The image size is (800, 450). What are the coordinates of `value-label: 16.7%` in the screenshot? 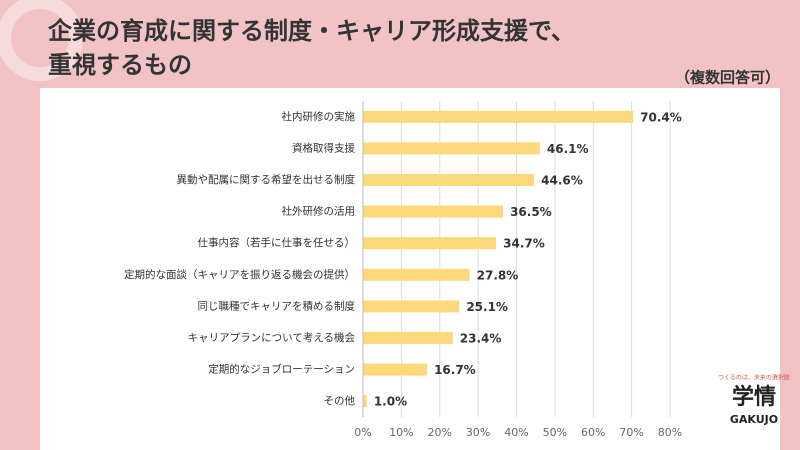 It's located at (455, 370).